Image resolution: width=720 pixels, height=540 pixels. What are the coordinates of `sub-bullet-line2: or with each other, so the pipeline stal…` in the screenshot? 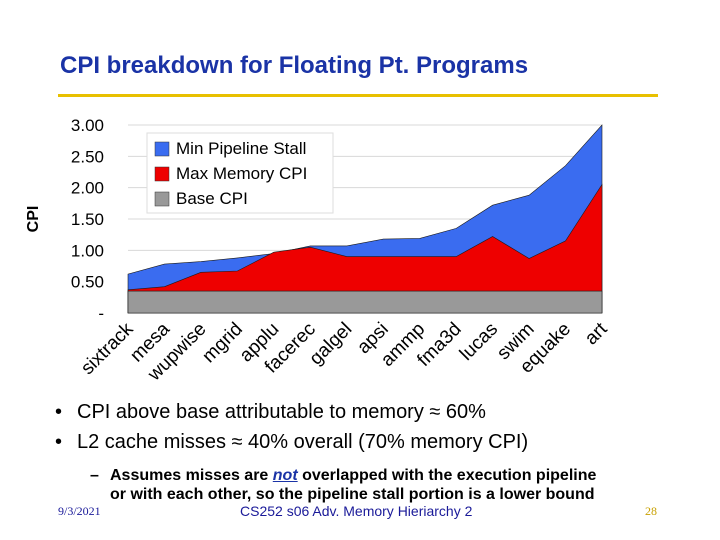 It's located at (352, 494).